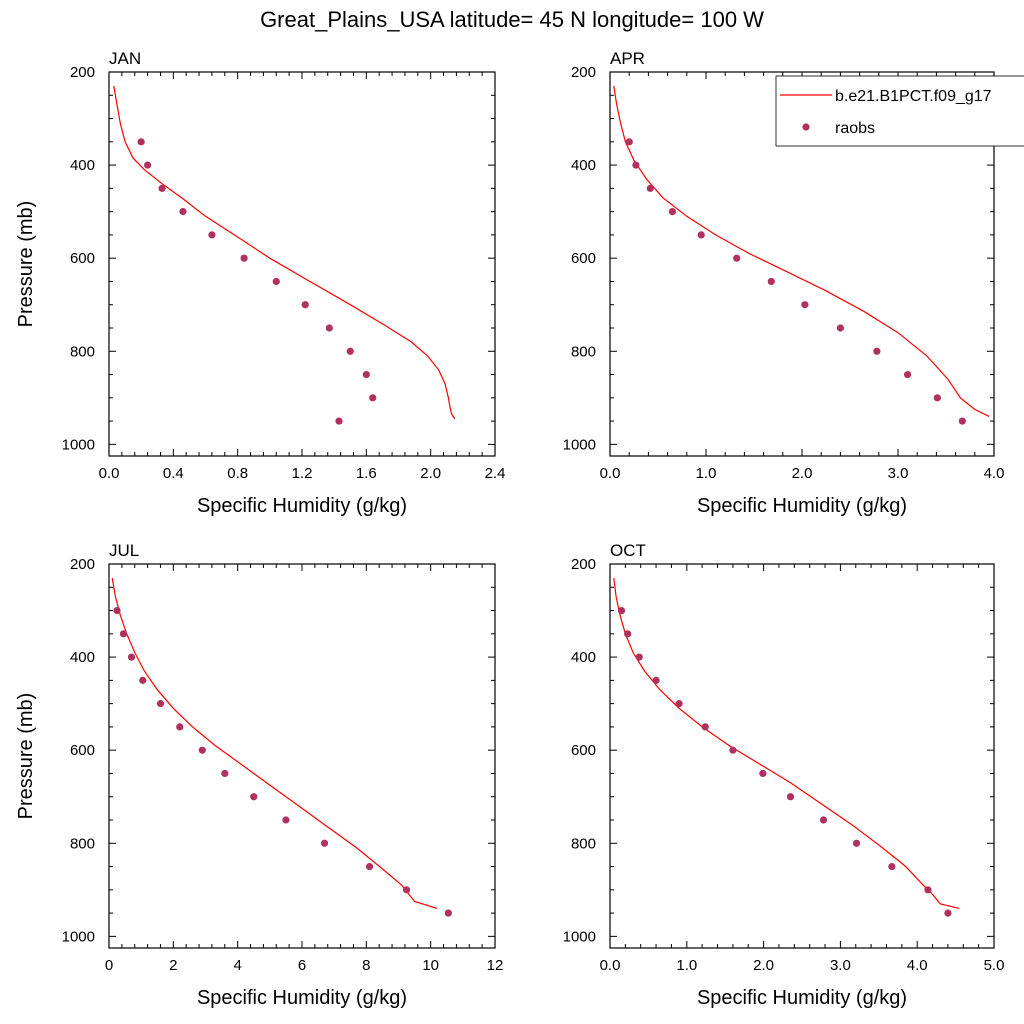 The width and height of the screenshot is (1024, 1024). I want to click on x-tick-label: 1.6, so click(366, 473).